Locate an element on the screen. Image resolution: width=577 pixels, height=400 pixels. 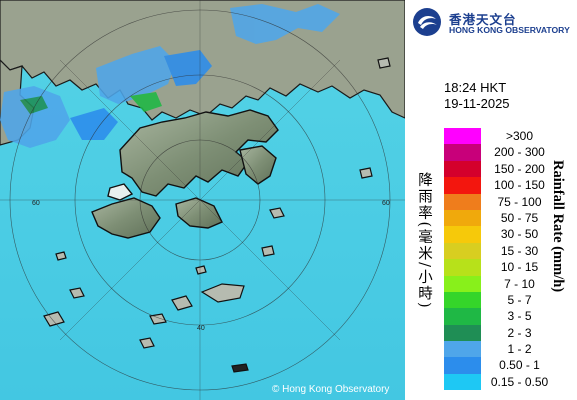
copyright-notice: © Hong Kong Observatory is located at coordinates (331, 389).